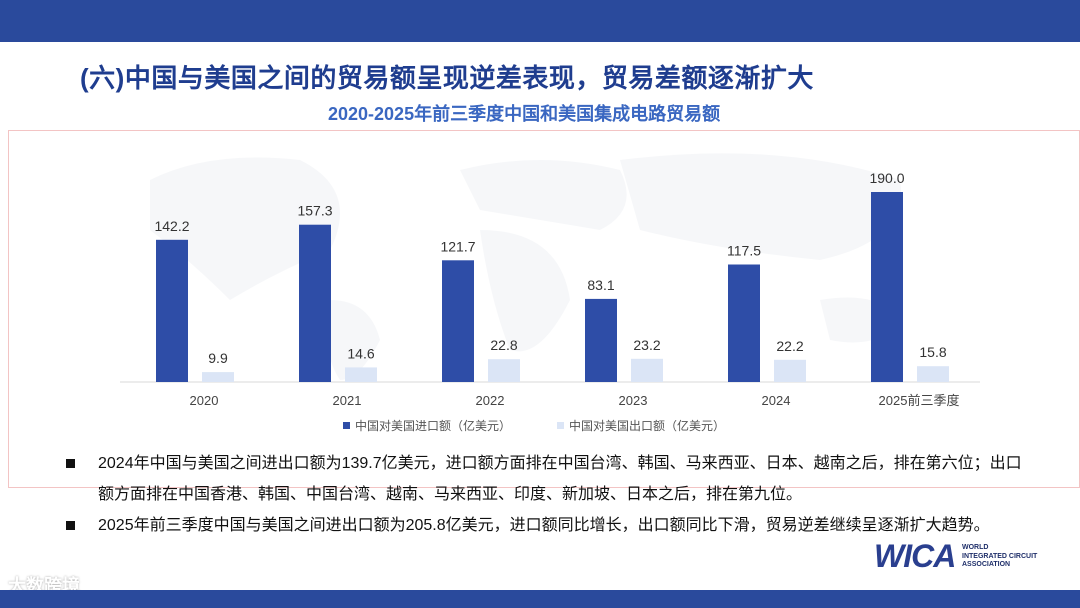 The image size is (1080, 608). I want to click on bar-import-2021, so click(315, 303).